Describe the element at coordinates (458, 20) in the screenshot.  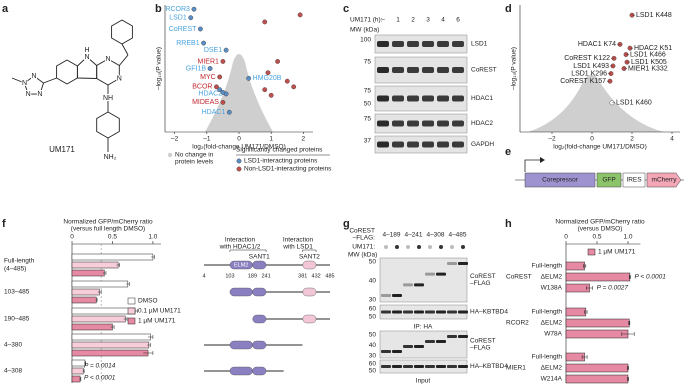
I see `lane-label: 6` at that location.